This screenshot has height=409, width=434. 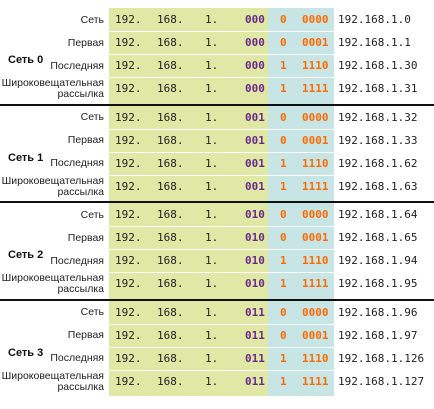 I want to click on group-label: Сеть 0, so click(x=26, y=60).